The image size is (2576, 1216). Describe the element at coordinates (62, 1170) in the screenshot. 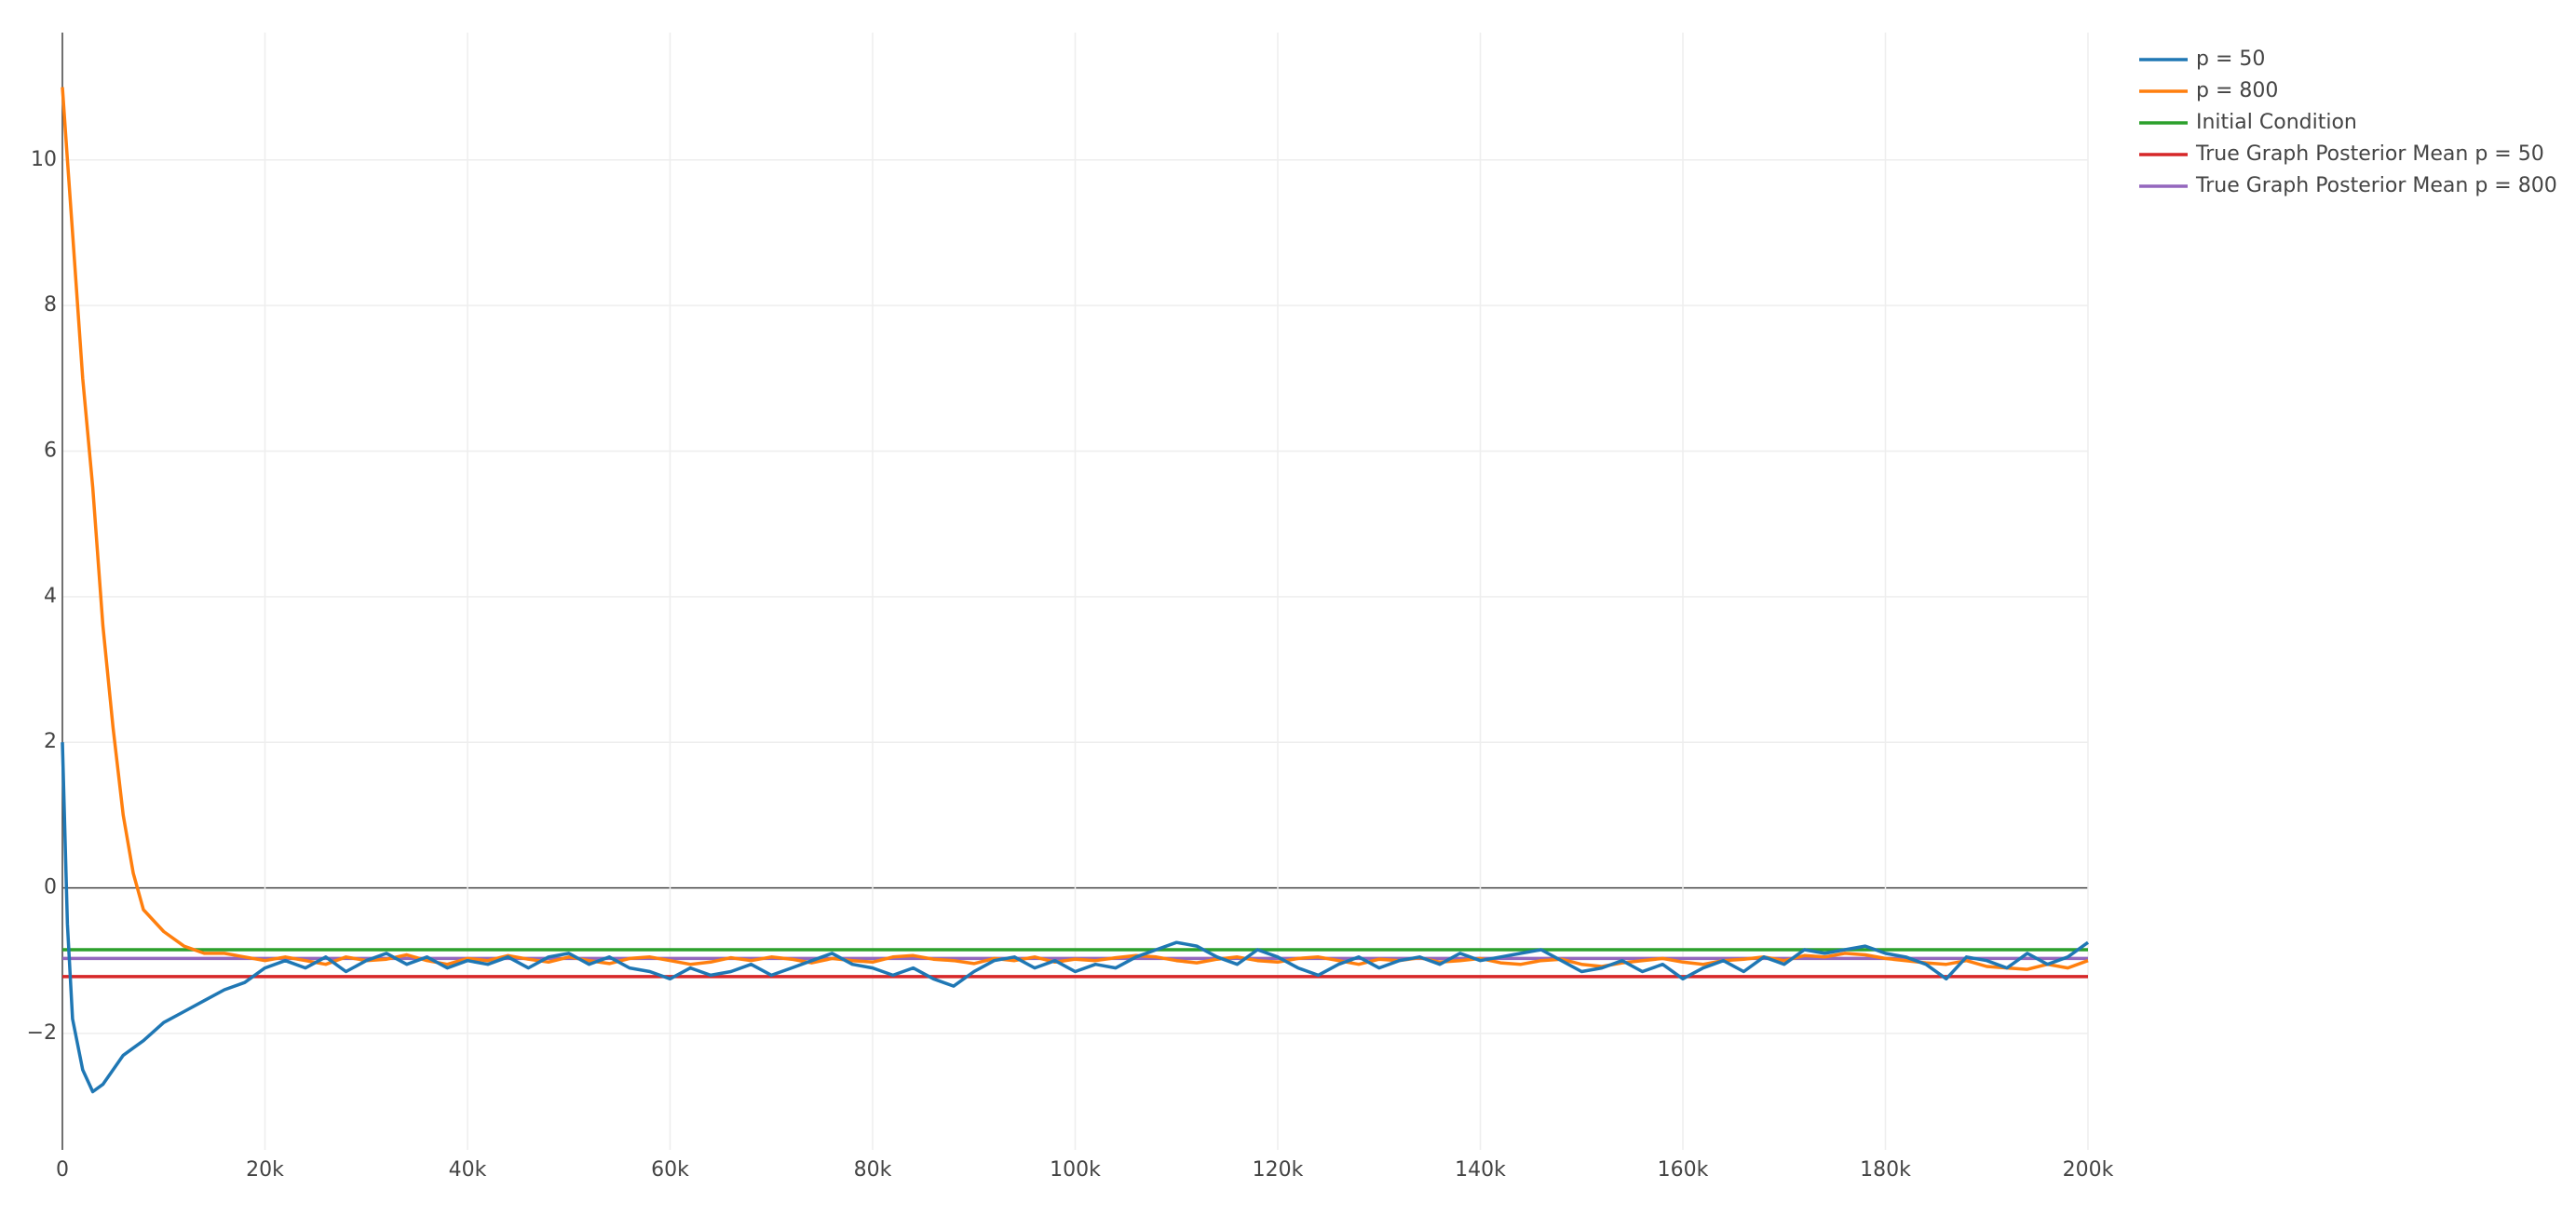

I see `x-tick-label: 0` at that location.